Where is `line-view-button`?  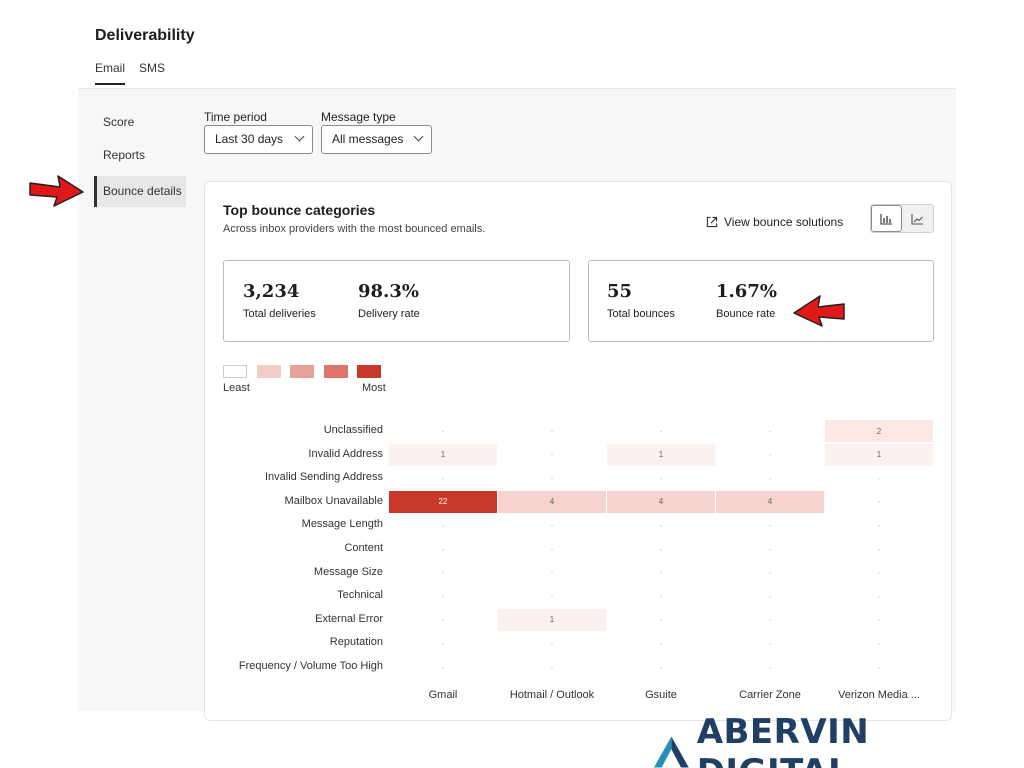
line-view-button is located at coordinates (917, 218).